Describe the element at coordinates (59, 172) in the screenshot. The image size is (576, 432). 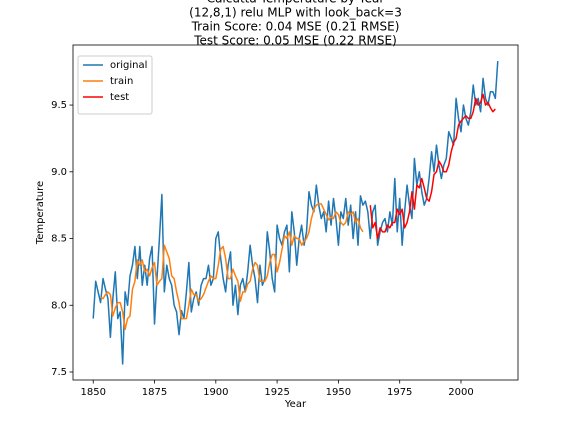
I see `y-tick-label: 9.0` at that location.